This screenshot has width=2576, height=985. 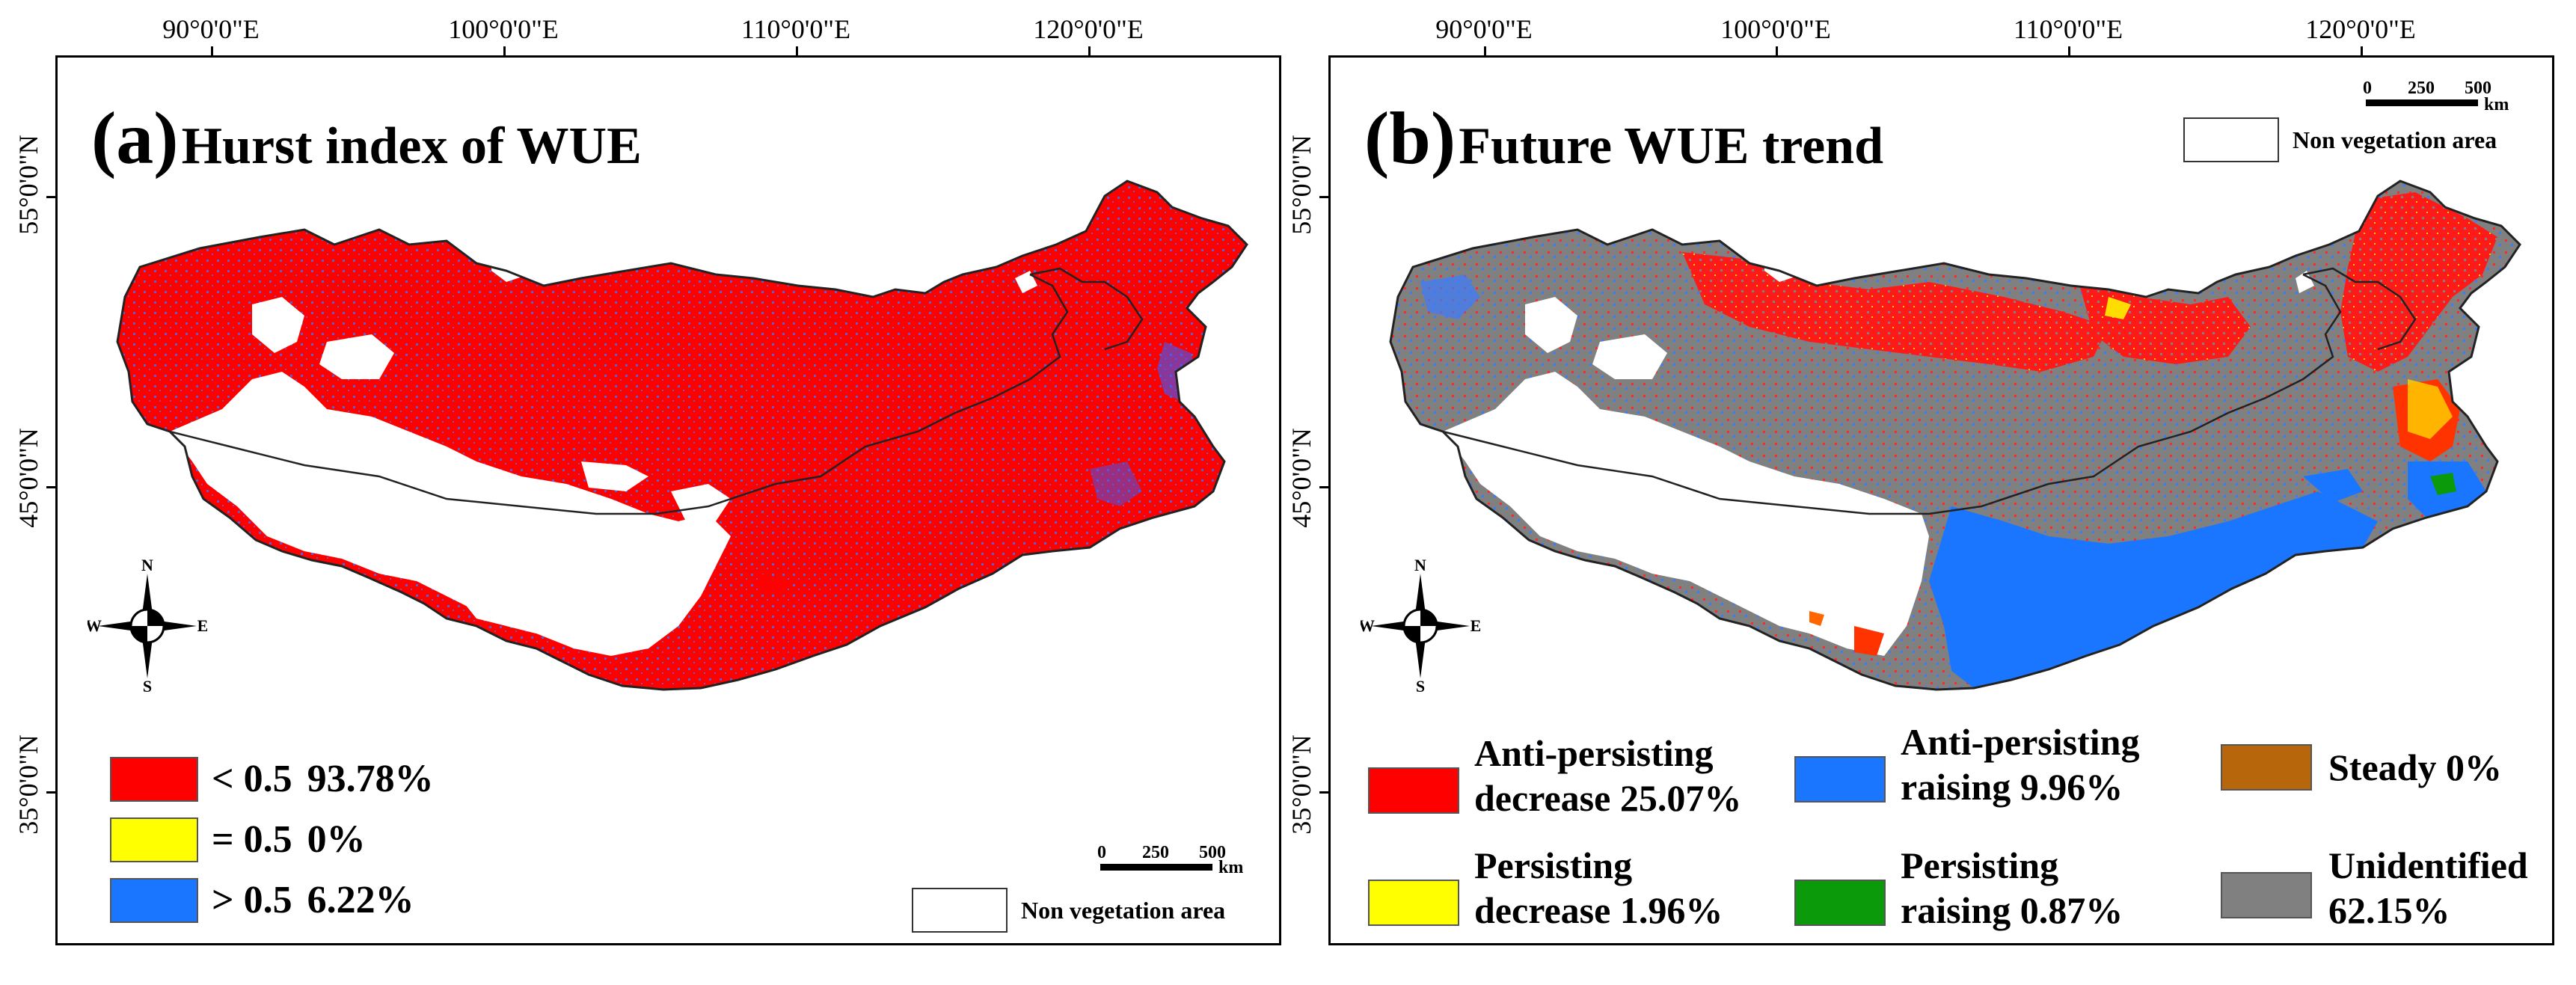 I want to click on legend-item-persist-raising: Persisting raising 0.87%, so click(x=1958, y=888).